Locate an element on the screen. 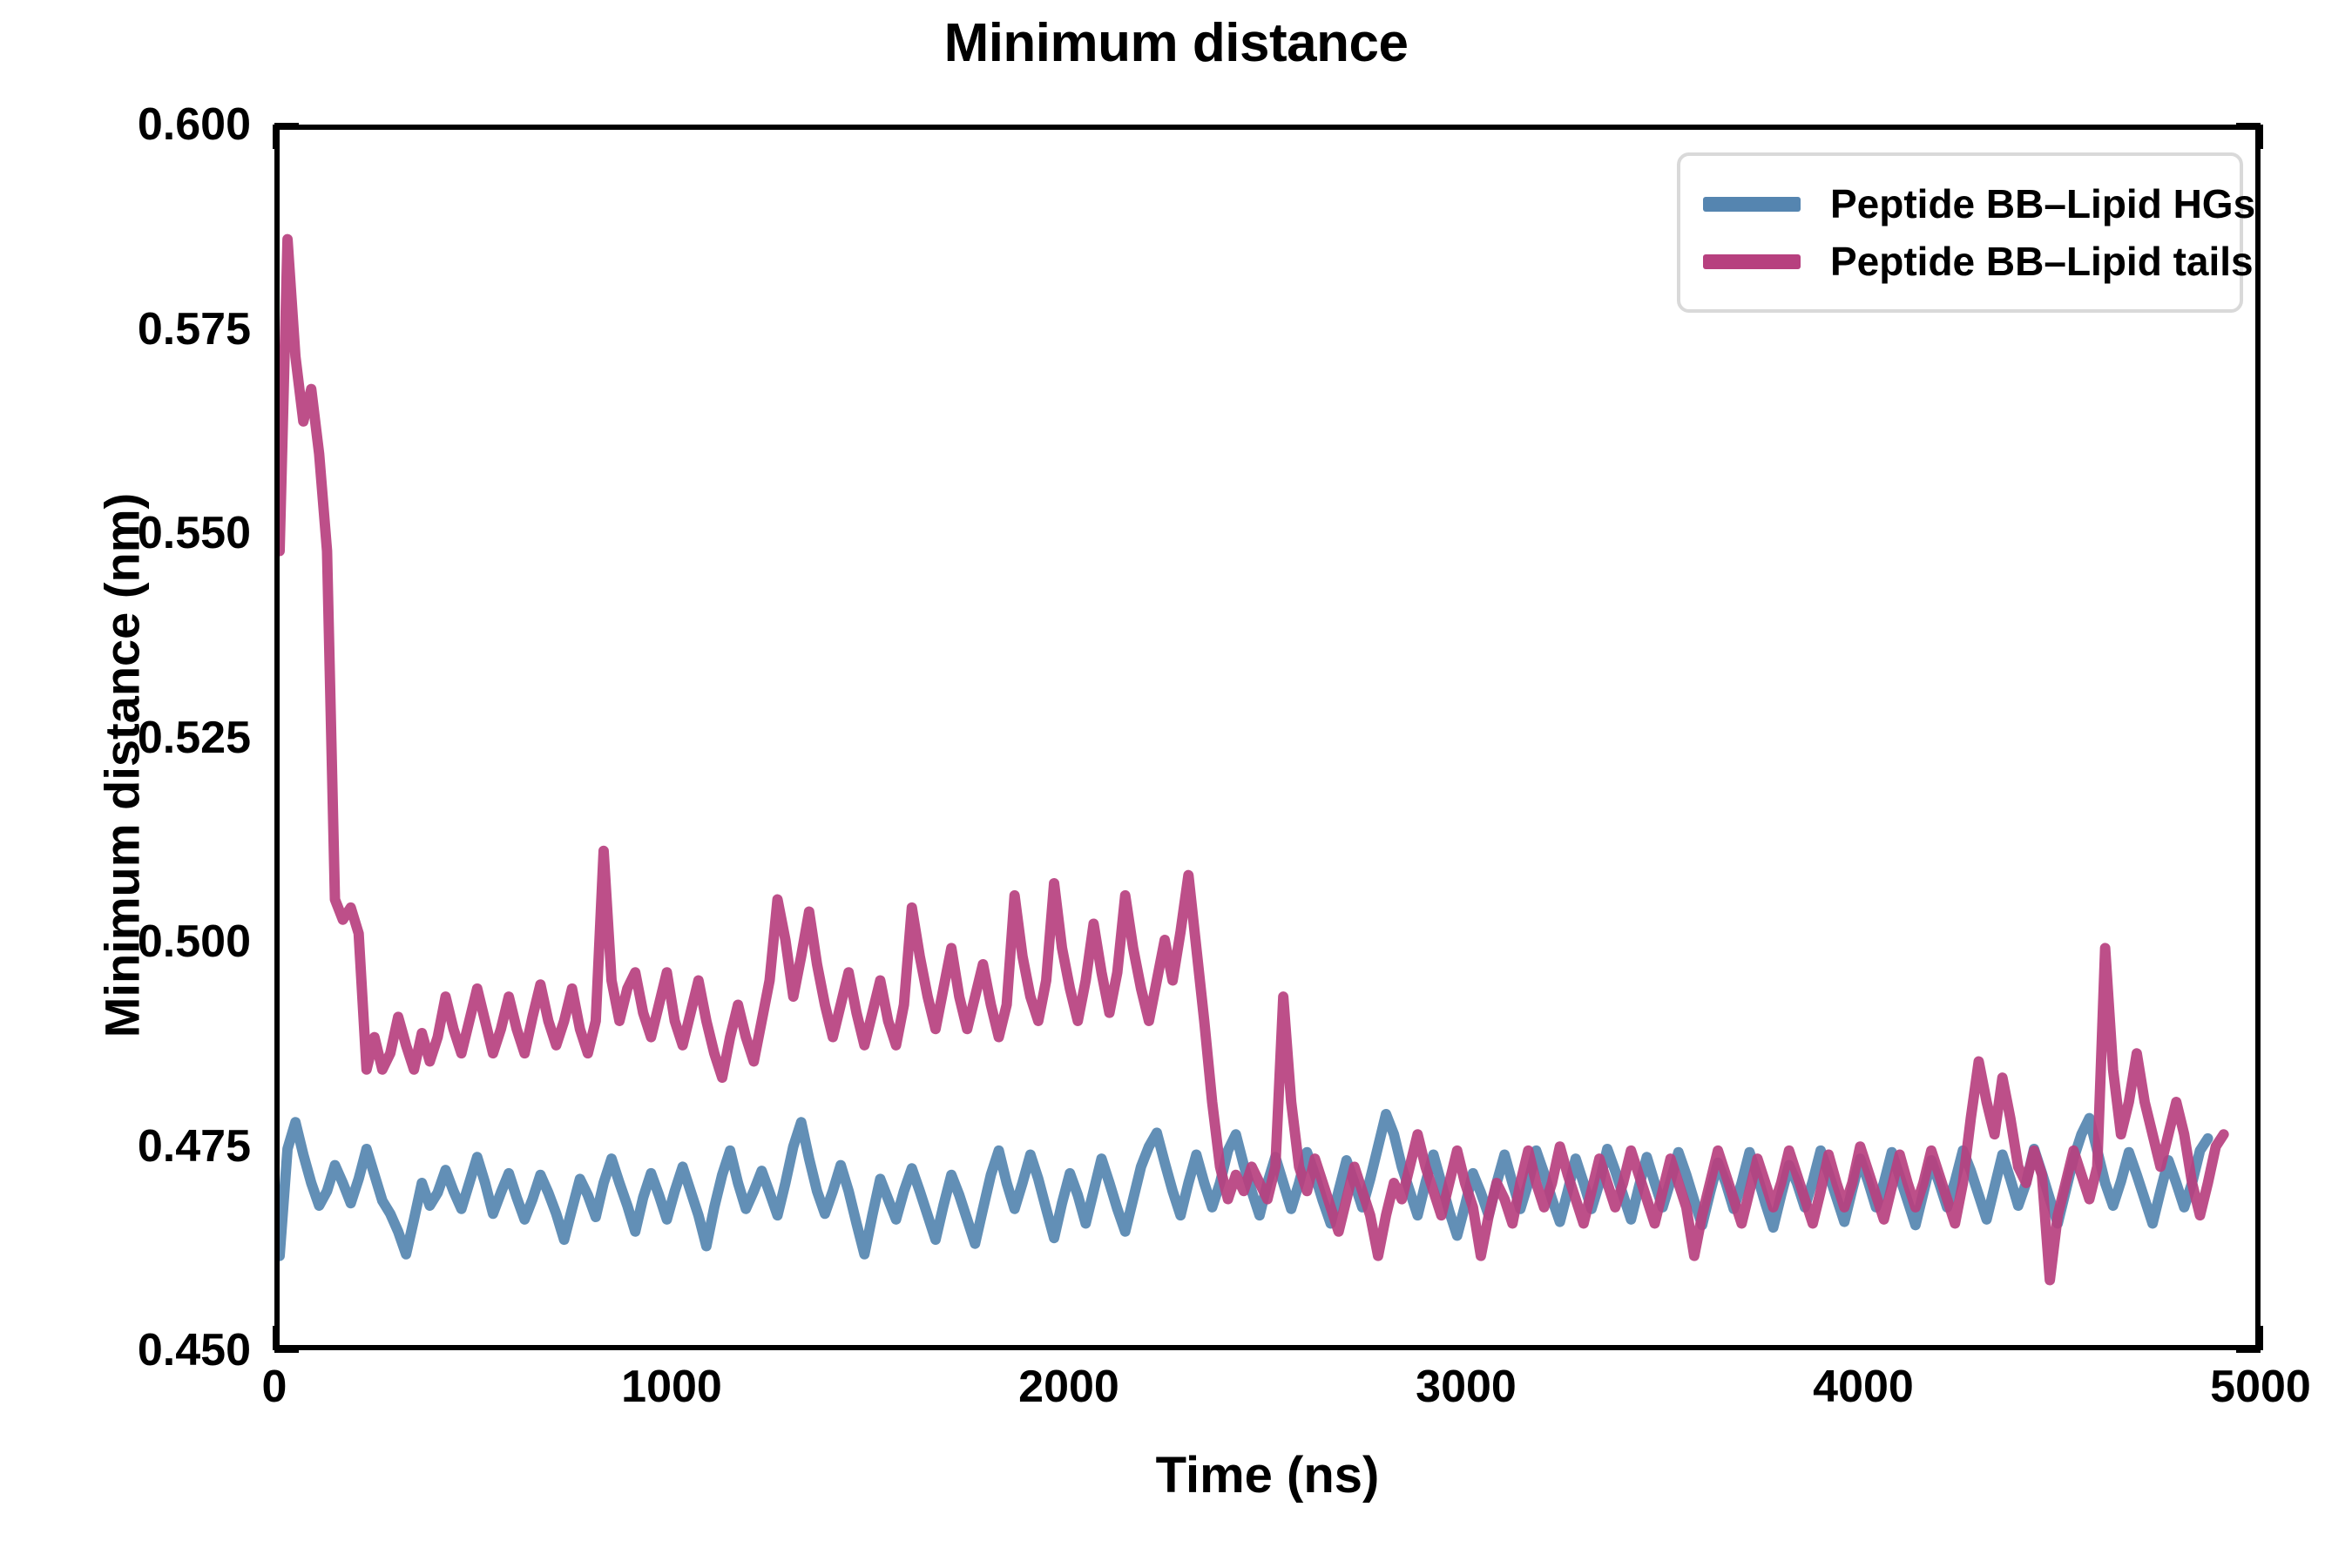 The image size is (2352, 1568). x-axis-label: Time (ns) is located at coordinates (1267, 1476).